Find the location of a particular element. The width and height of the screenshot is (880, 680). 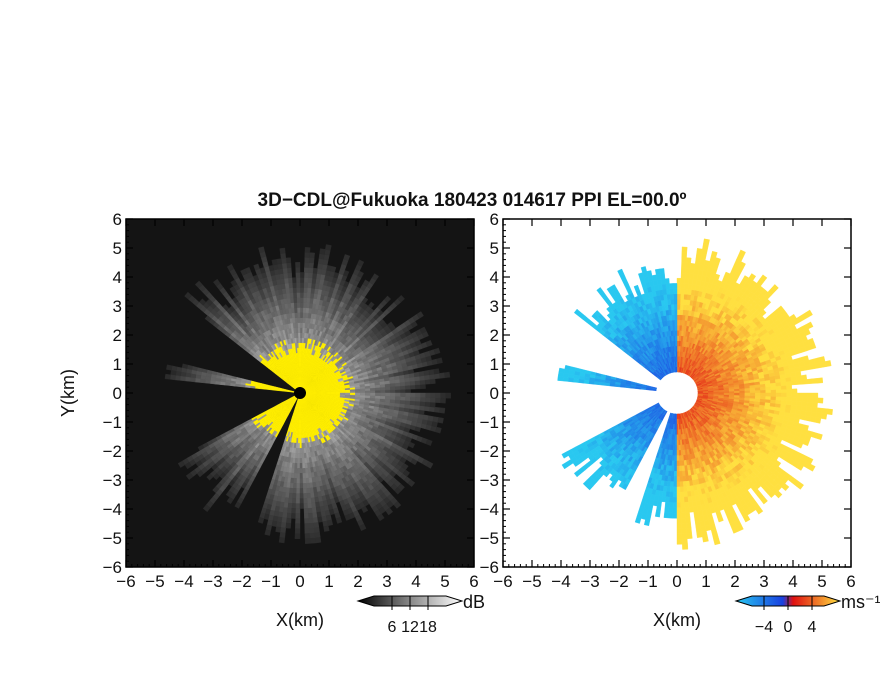

x-tick-label: −1 is located at coordinates (270, 581).